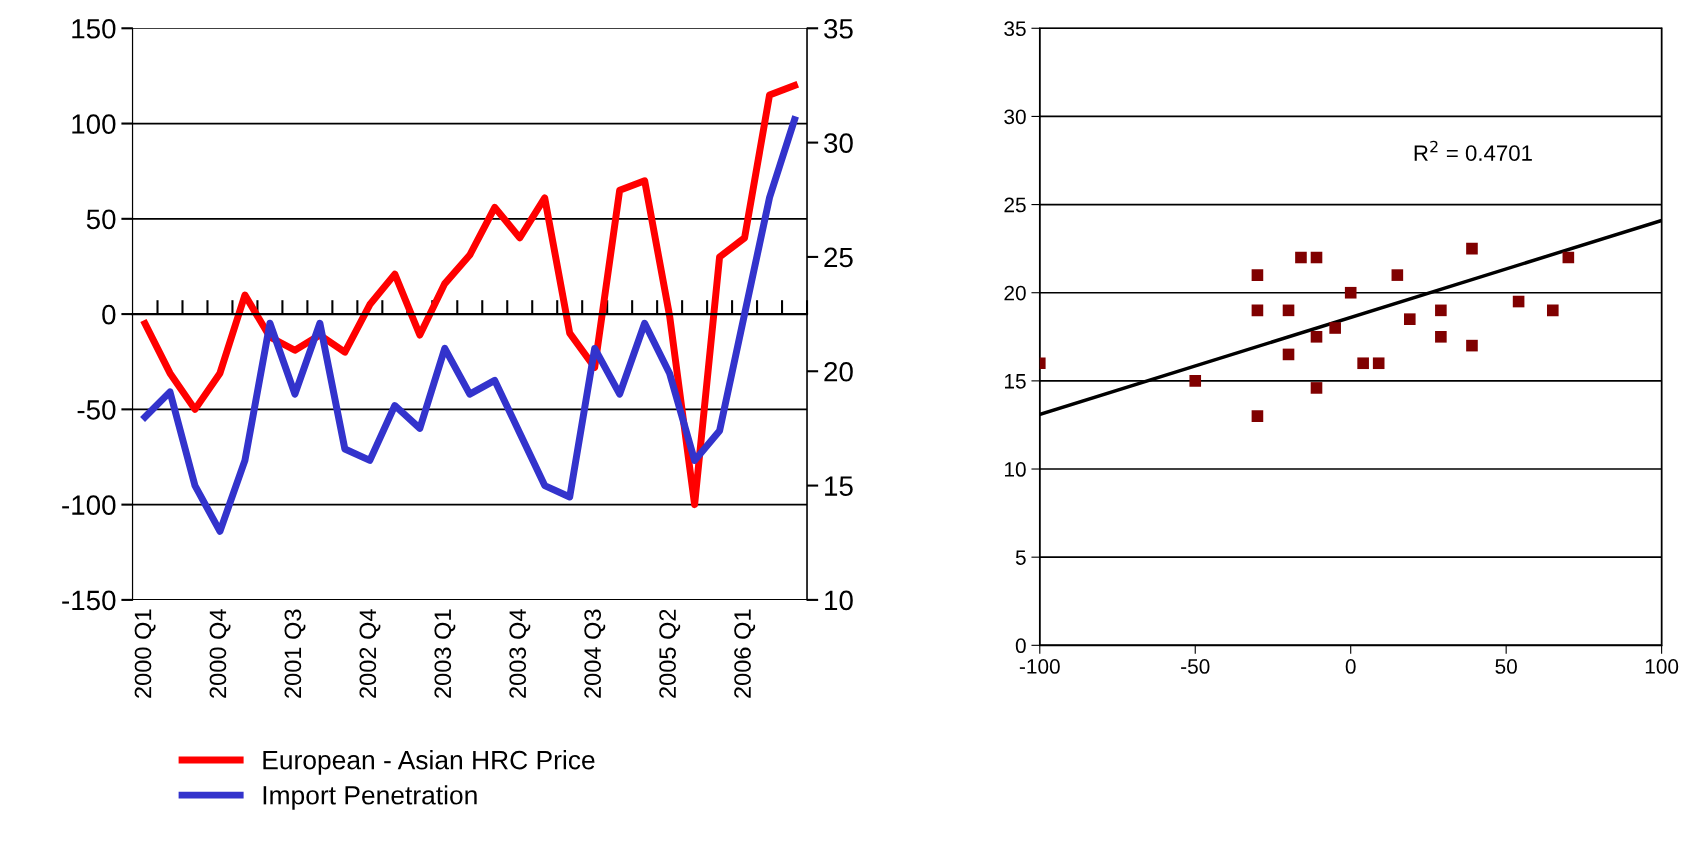 The height and width of the screenshot is (857, 1699). Describe the element at coordinates (838, 257) in the screenshot. I see `y2-tick-label: 25` at that location.